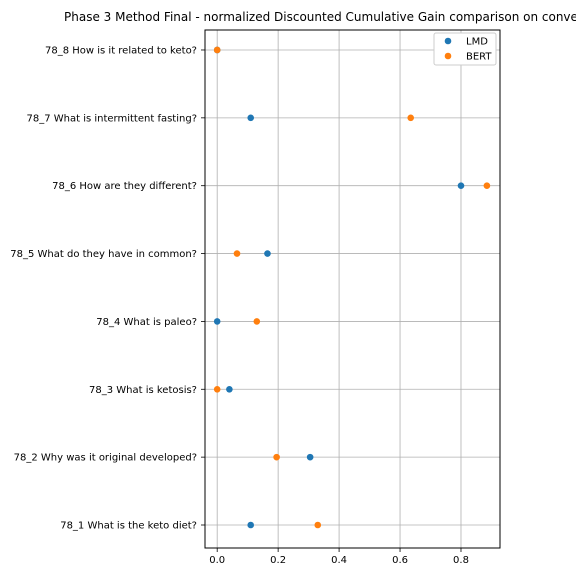 The width and height of the screenshot is (576, 576). Describe the element at coordinates (479, 57) in the screenshot. I see `legend-label-bert: BERT` at that location.